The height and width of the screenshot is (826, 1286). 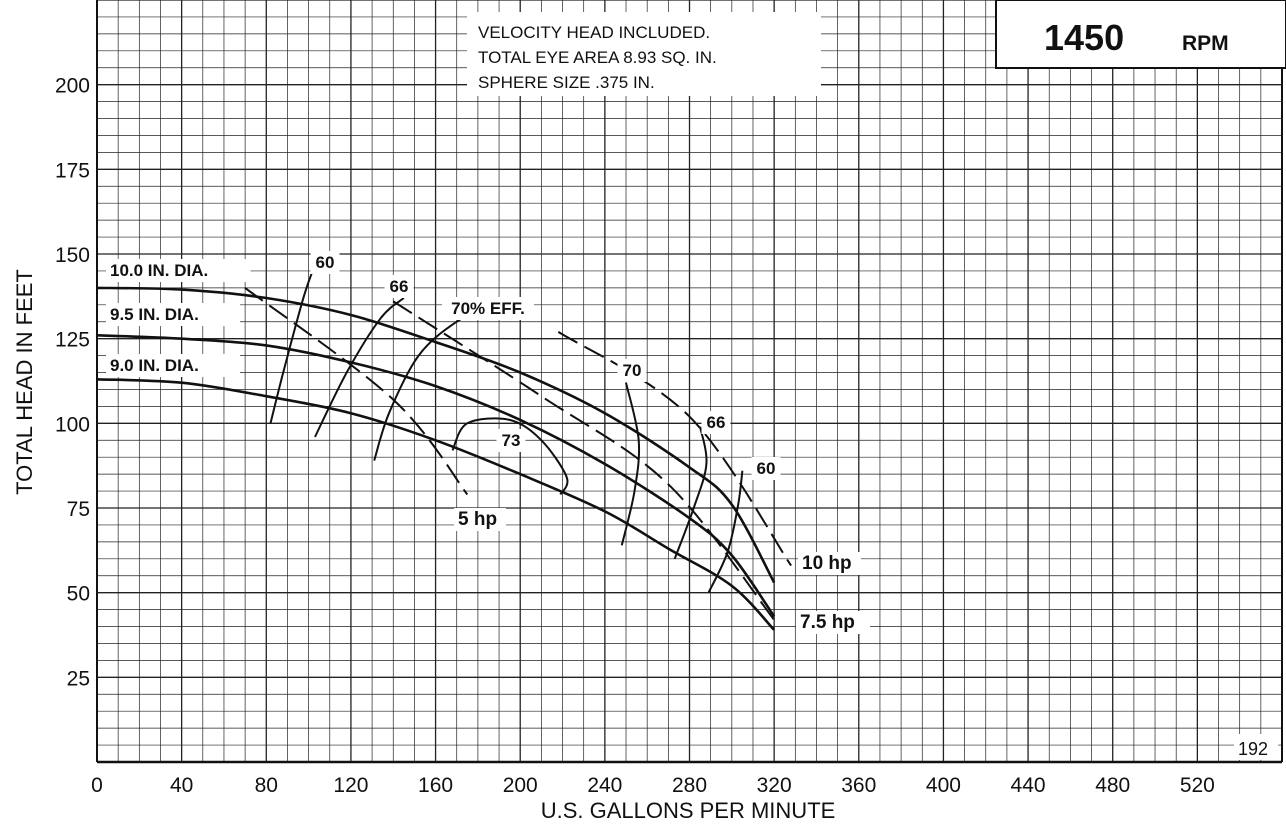 I want to click on efficiency-label: 73, so click(x=511, y=440).